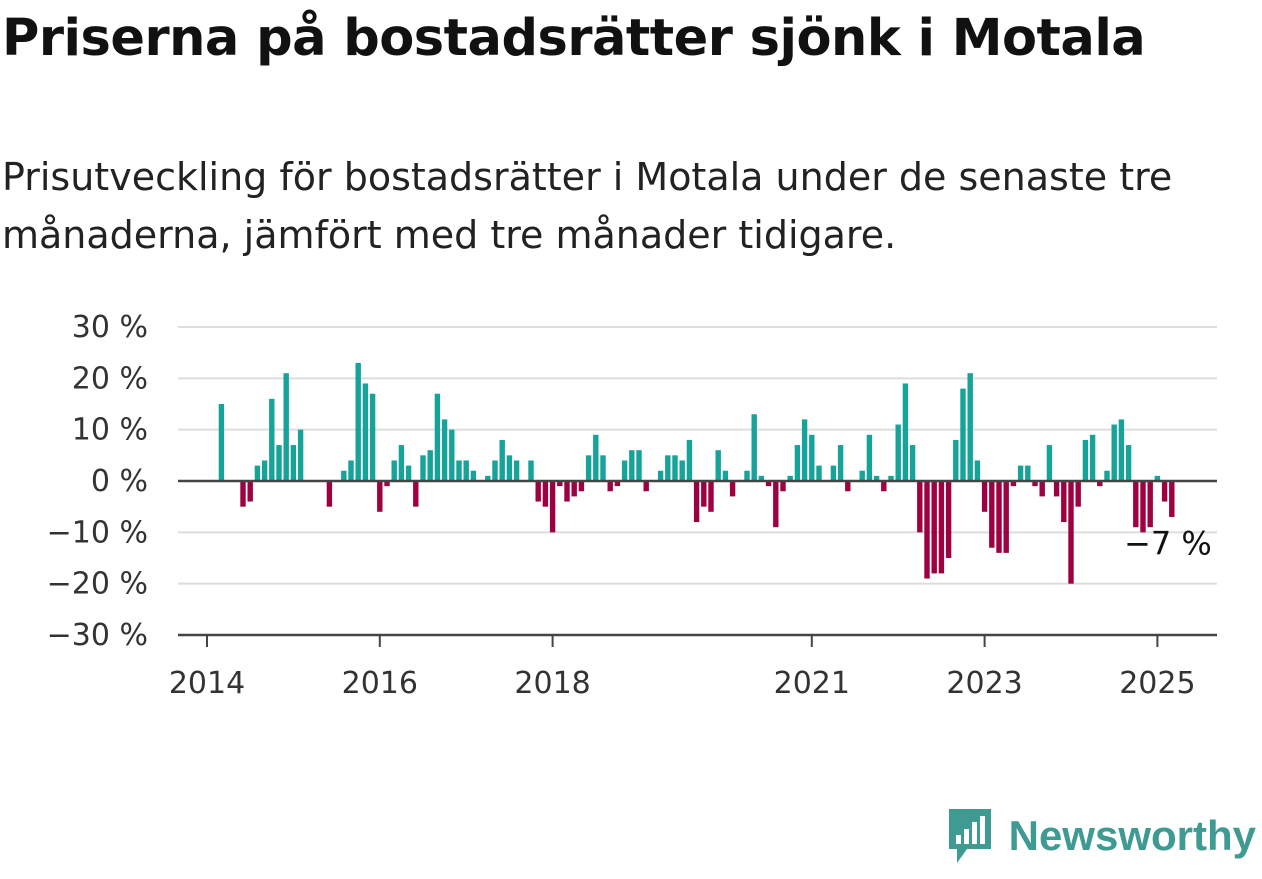 The image size is (1262, 879). I want to click on x-tick-label: 2021, so click(812, 683).